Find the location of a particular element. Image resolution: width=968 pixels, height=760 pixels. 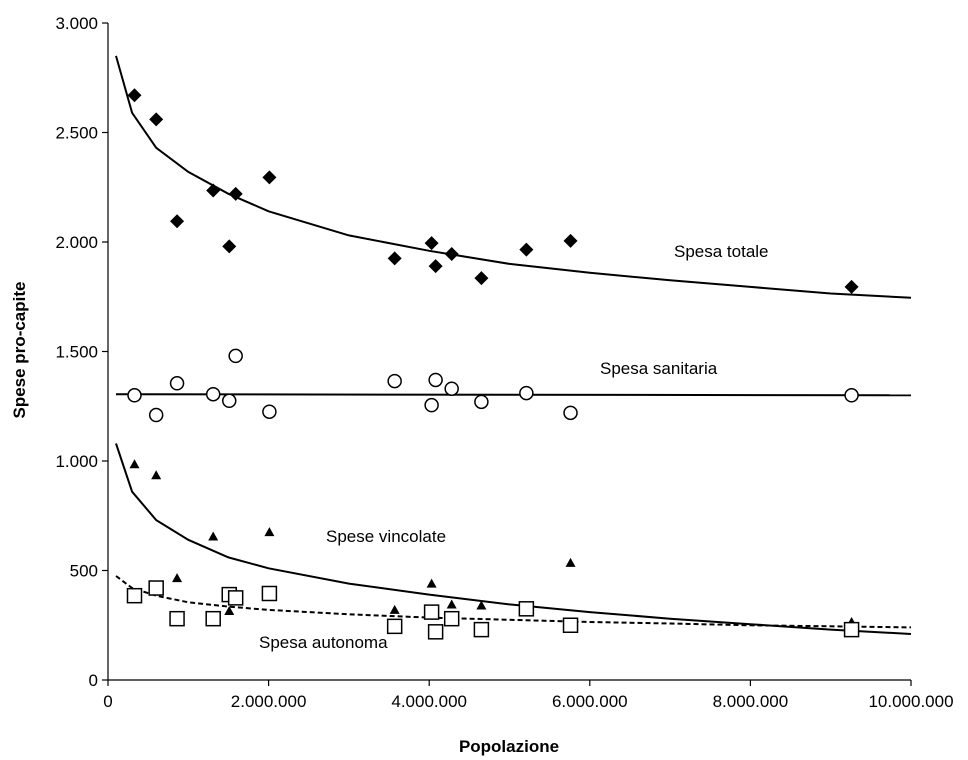

series-label-spesa-sanitaria: Spesa sanitaria is located at coordinates (659, 368).